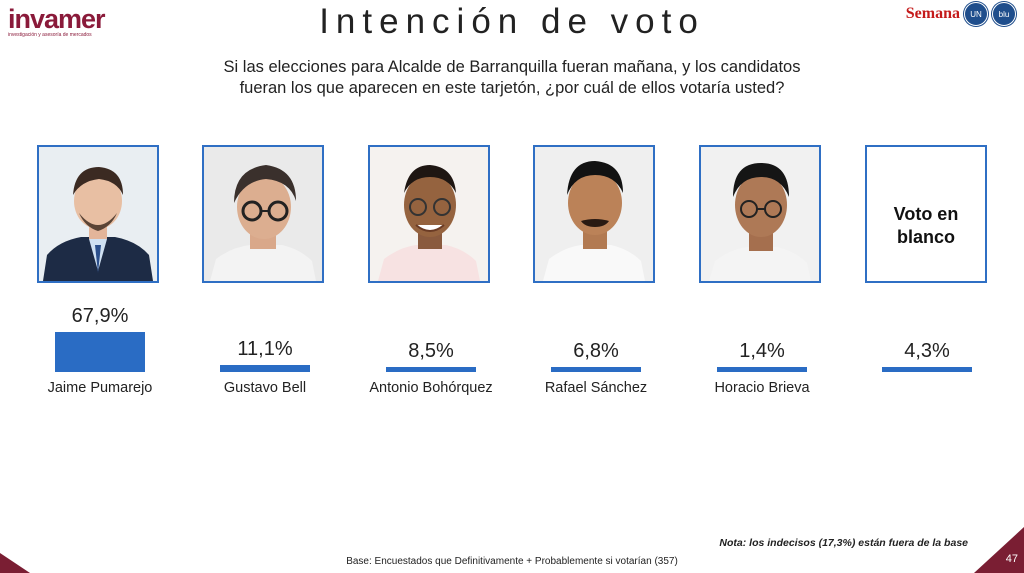 The width and height of the screenshot is (1024, 573). Describe the element at coordinates (976, 14) in the screenshot. I see `partner-badge-1: UN` at that location.